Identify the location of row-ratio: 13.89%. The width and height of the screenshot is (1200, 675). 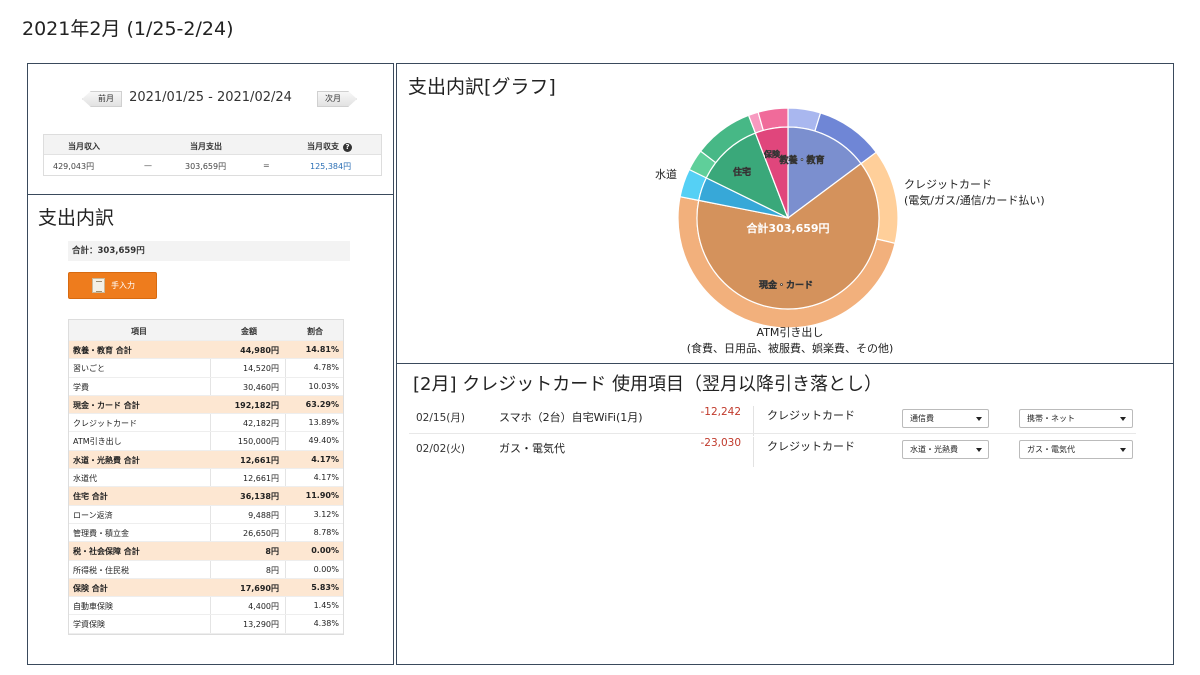
(323, 423).